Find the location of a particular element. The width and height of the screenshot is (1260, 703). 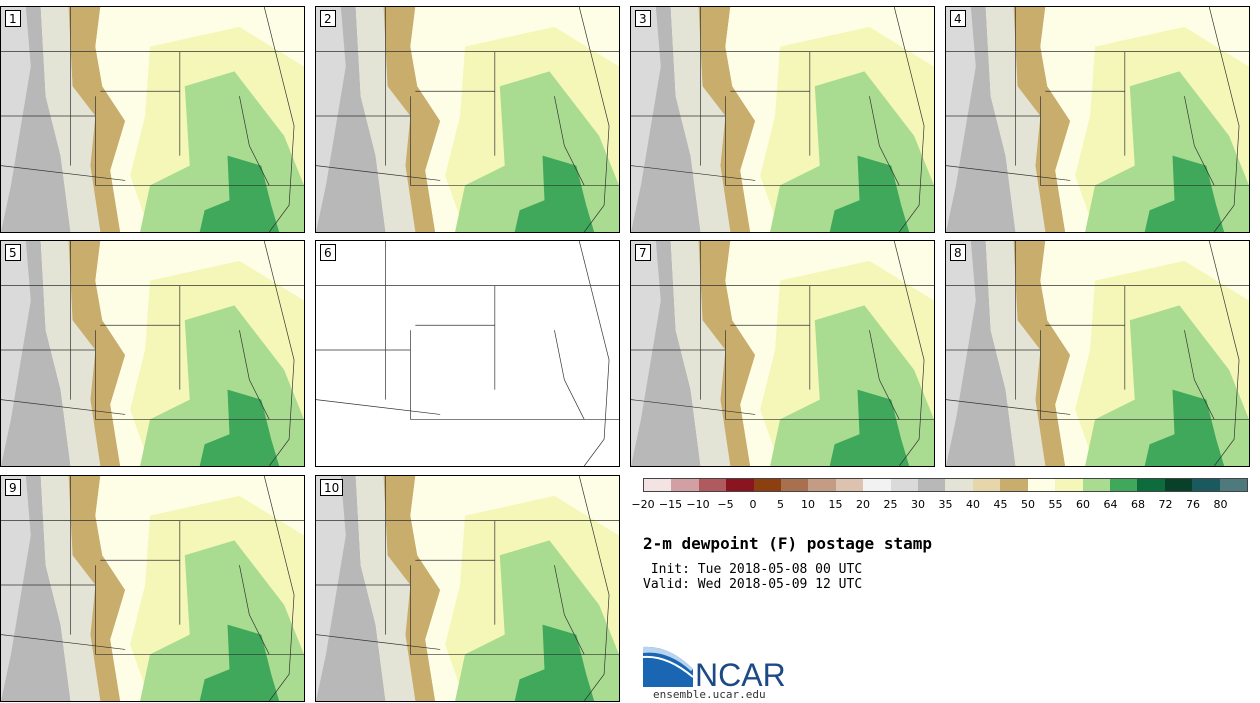

colorbar-tick-12: 40 is located at coordinates (973, 504).